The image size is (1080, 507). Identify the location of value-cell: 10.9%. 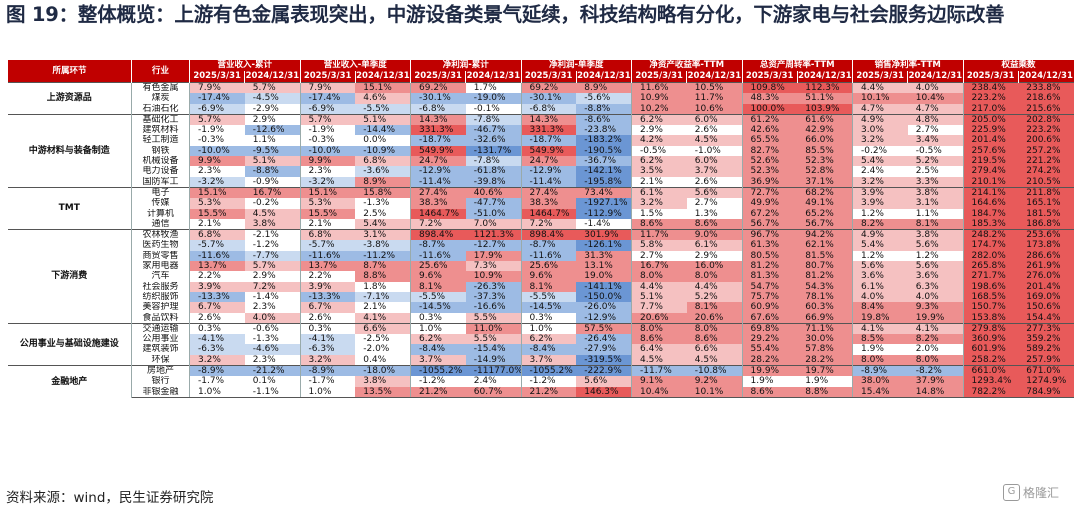
(658, 98).